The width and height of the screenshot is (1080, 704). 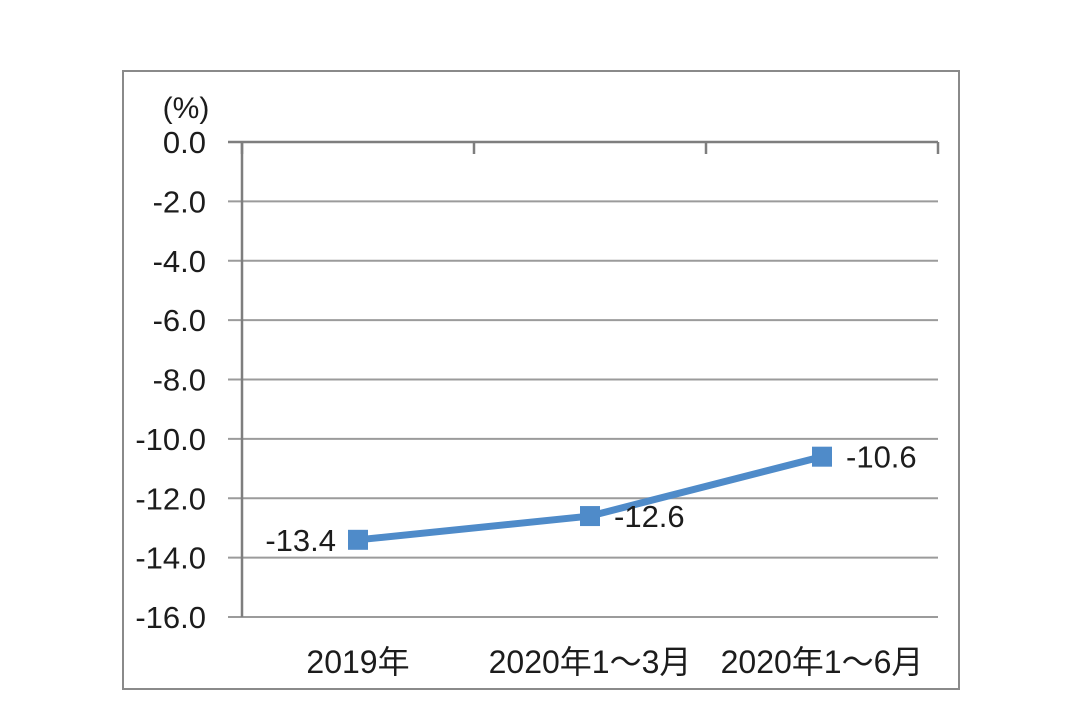 What do you see at coordinates (186, 108) in the screenshot?
I see `y-axis-unit-label: (%)` at bounding box center [186, 108].